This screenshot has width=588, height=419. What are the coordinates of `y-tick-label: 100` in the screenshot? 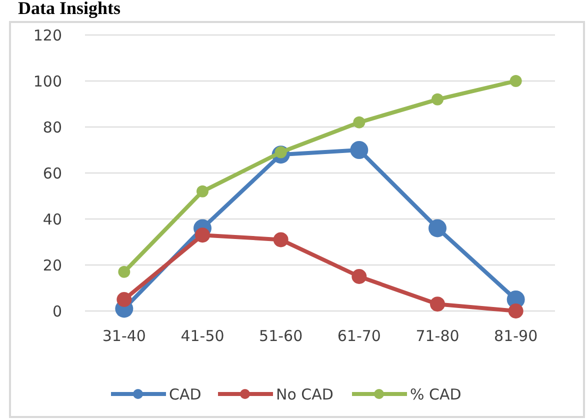 It's located at (47, 81).